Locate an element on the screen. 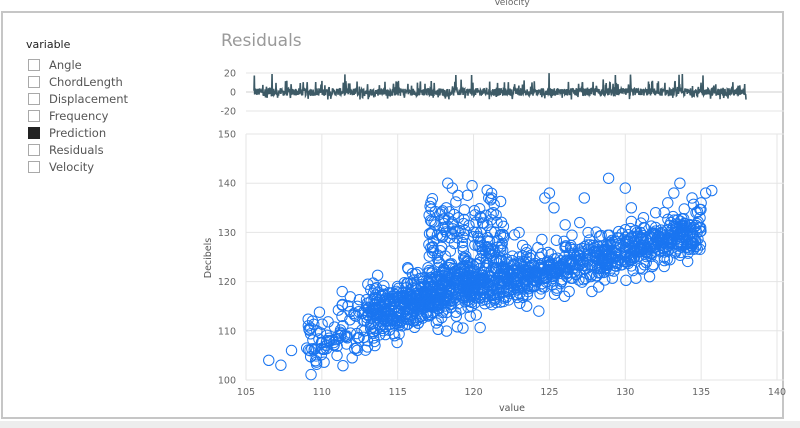 This screenshot has width=800, height=428. legend-item-chordlength: ChordLength is located at coordinates (77, 81).